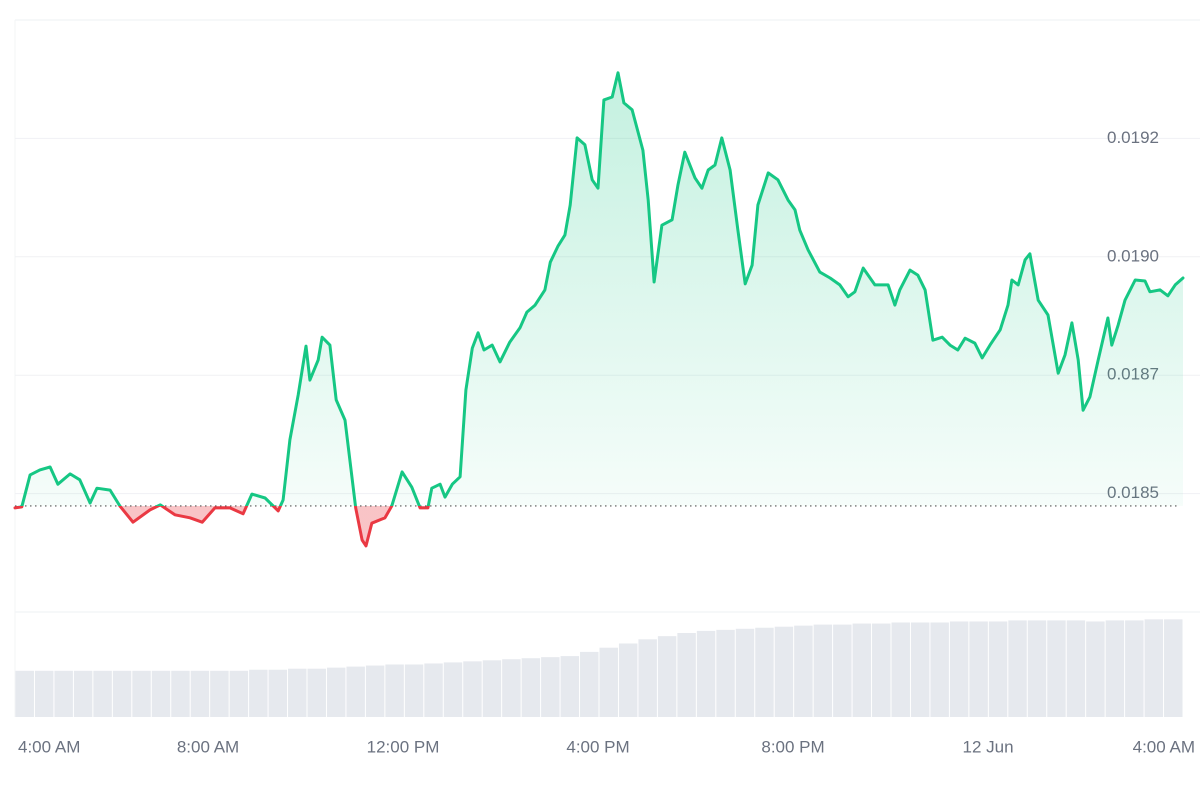 The height and width of the screenshot is (800, 1200). Describe the element at coordinates (597, 746) in the screenshot. I see `x-tick-label: 4:00 PM` at that location.